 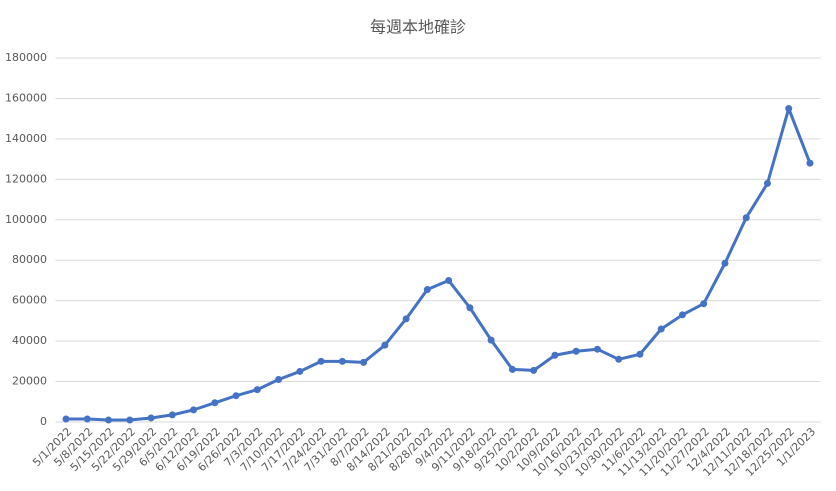 I want to click on y-tick-label: 140000, so click(x=26, y=138).